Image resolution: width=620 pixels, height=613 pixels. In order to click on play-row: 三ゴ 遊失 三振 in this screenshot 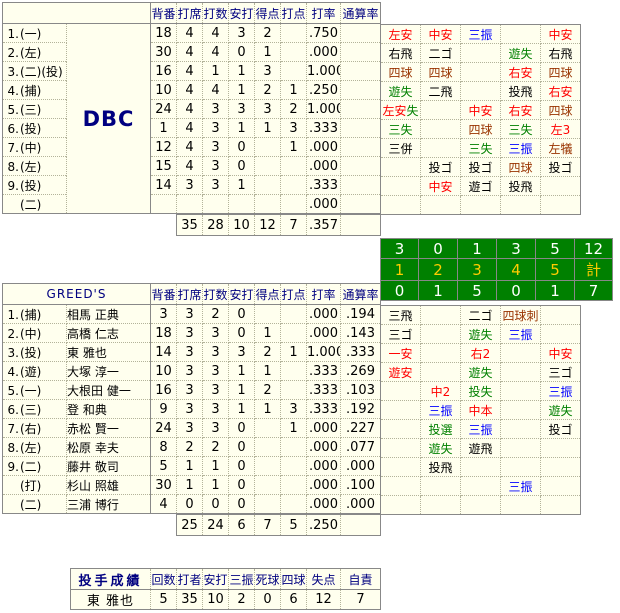, I will do `click(480, 334)`.